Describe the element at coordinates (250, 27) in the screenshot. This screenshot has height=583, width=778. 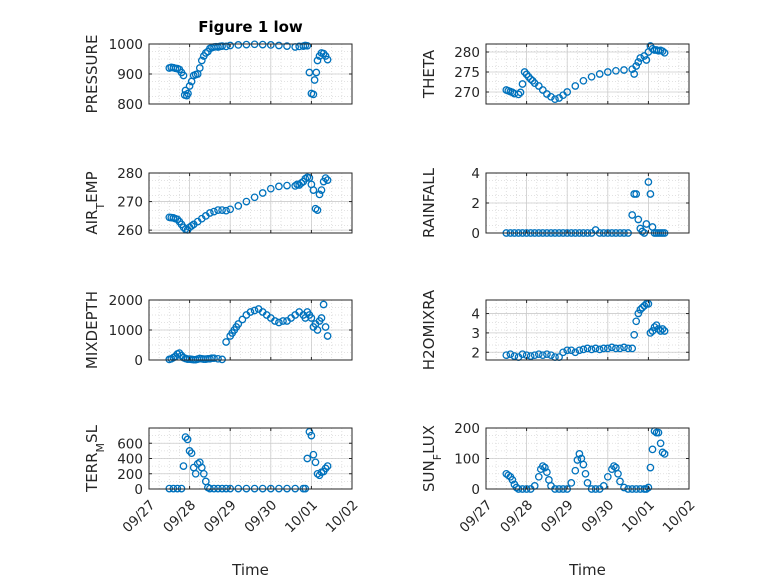
I see `chart-title: Figure 1 low` at that location.